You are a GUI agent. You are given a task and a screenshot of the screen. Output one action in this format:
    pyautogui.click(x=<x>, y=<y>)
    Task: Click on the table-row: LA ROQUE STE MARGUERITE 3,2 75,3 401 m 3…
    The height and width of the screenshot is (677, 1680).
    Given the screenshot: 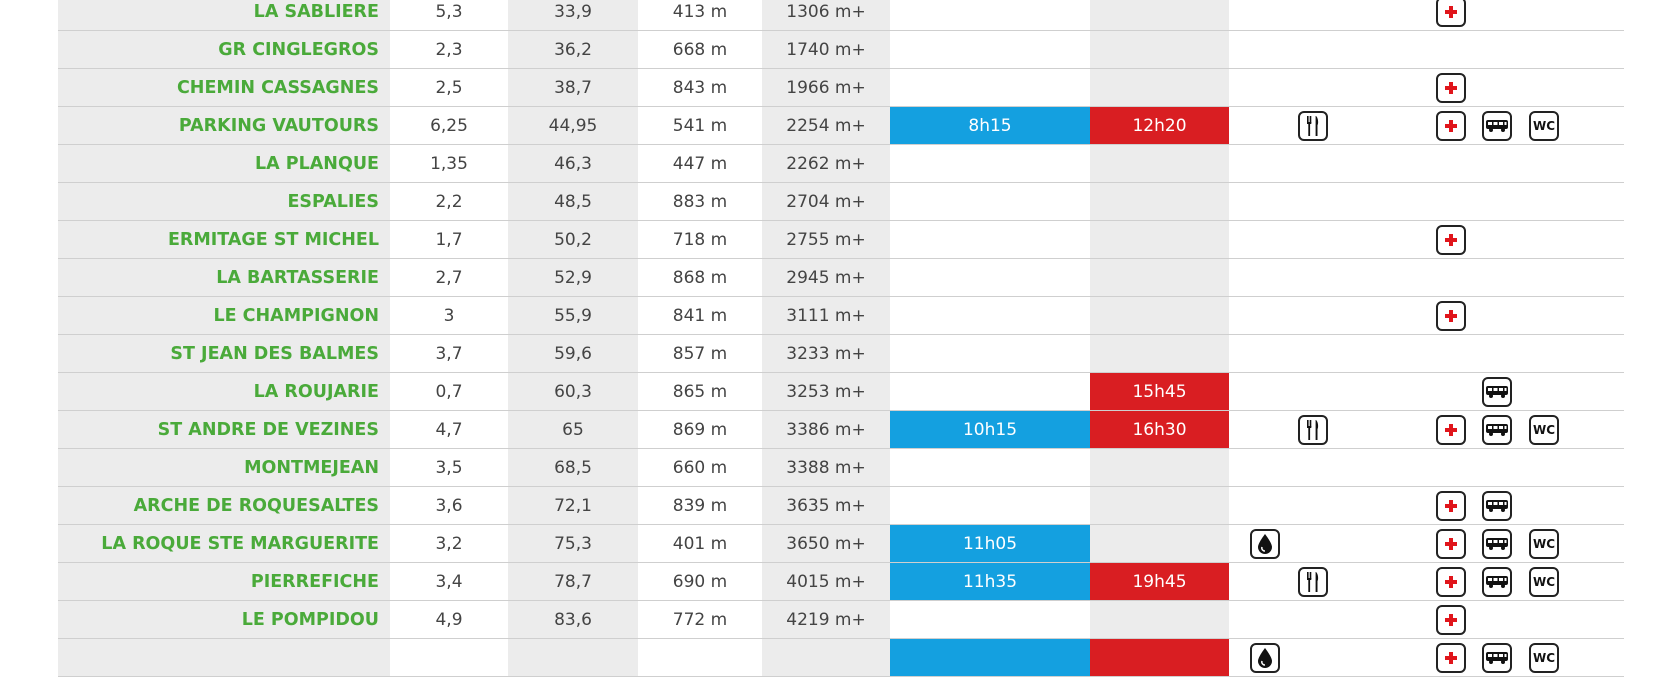 What is the action you would take?
    pyautogui.click(x=841, y=544)
    